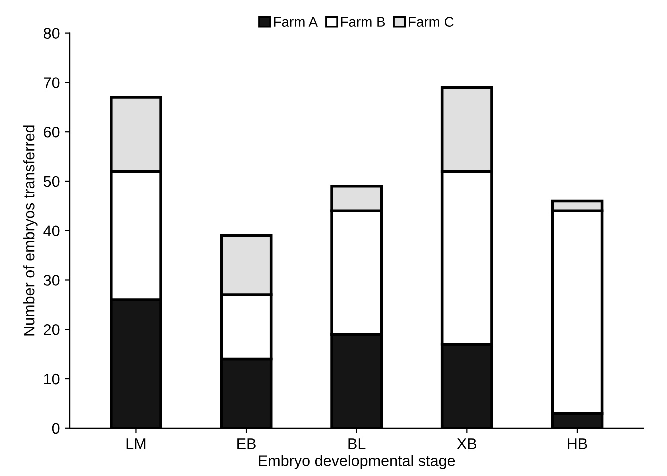 This screenshot has width=667, height=476. Describe the element at coordinates (52, 280) in the screenshot. I see `y-tick-label: 30` at that location.